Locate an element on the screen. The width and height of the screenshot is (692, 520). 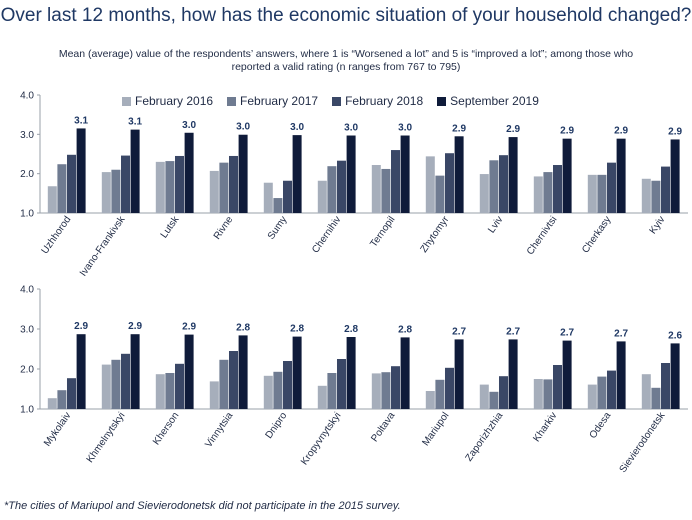
x-tick-label: Dnipro is located at coordinates (277, 425).